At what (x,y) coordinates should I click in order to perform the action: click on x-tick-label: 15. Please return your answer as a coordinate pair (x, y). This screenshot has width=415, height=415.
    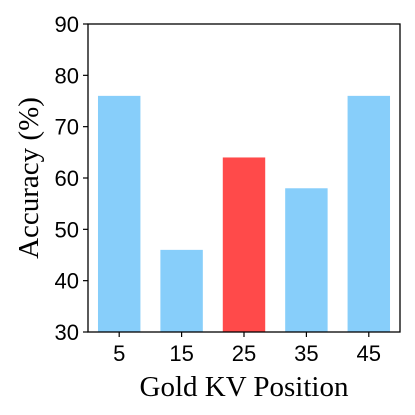
    Looking at the image, I should click on (181, 353).